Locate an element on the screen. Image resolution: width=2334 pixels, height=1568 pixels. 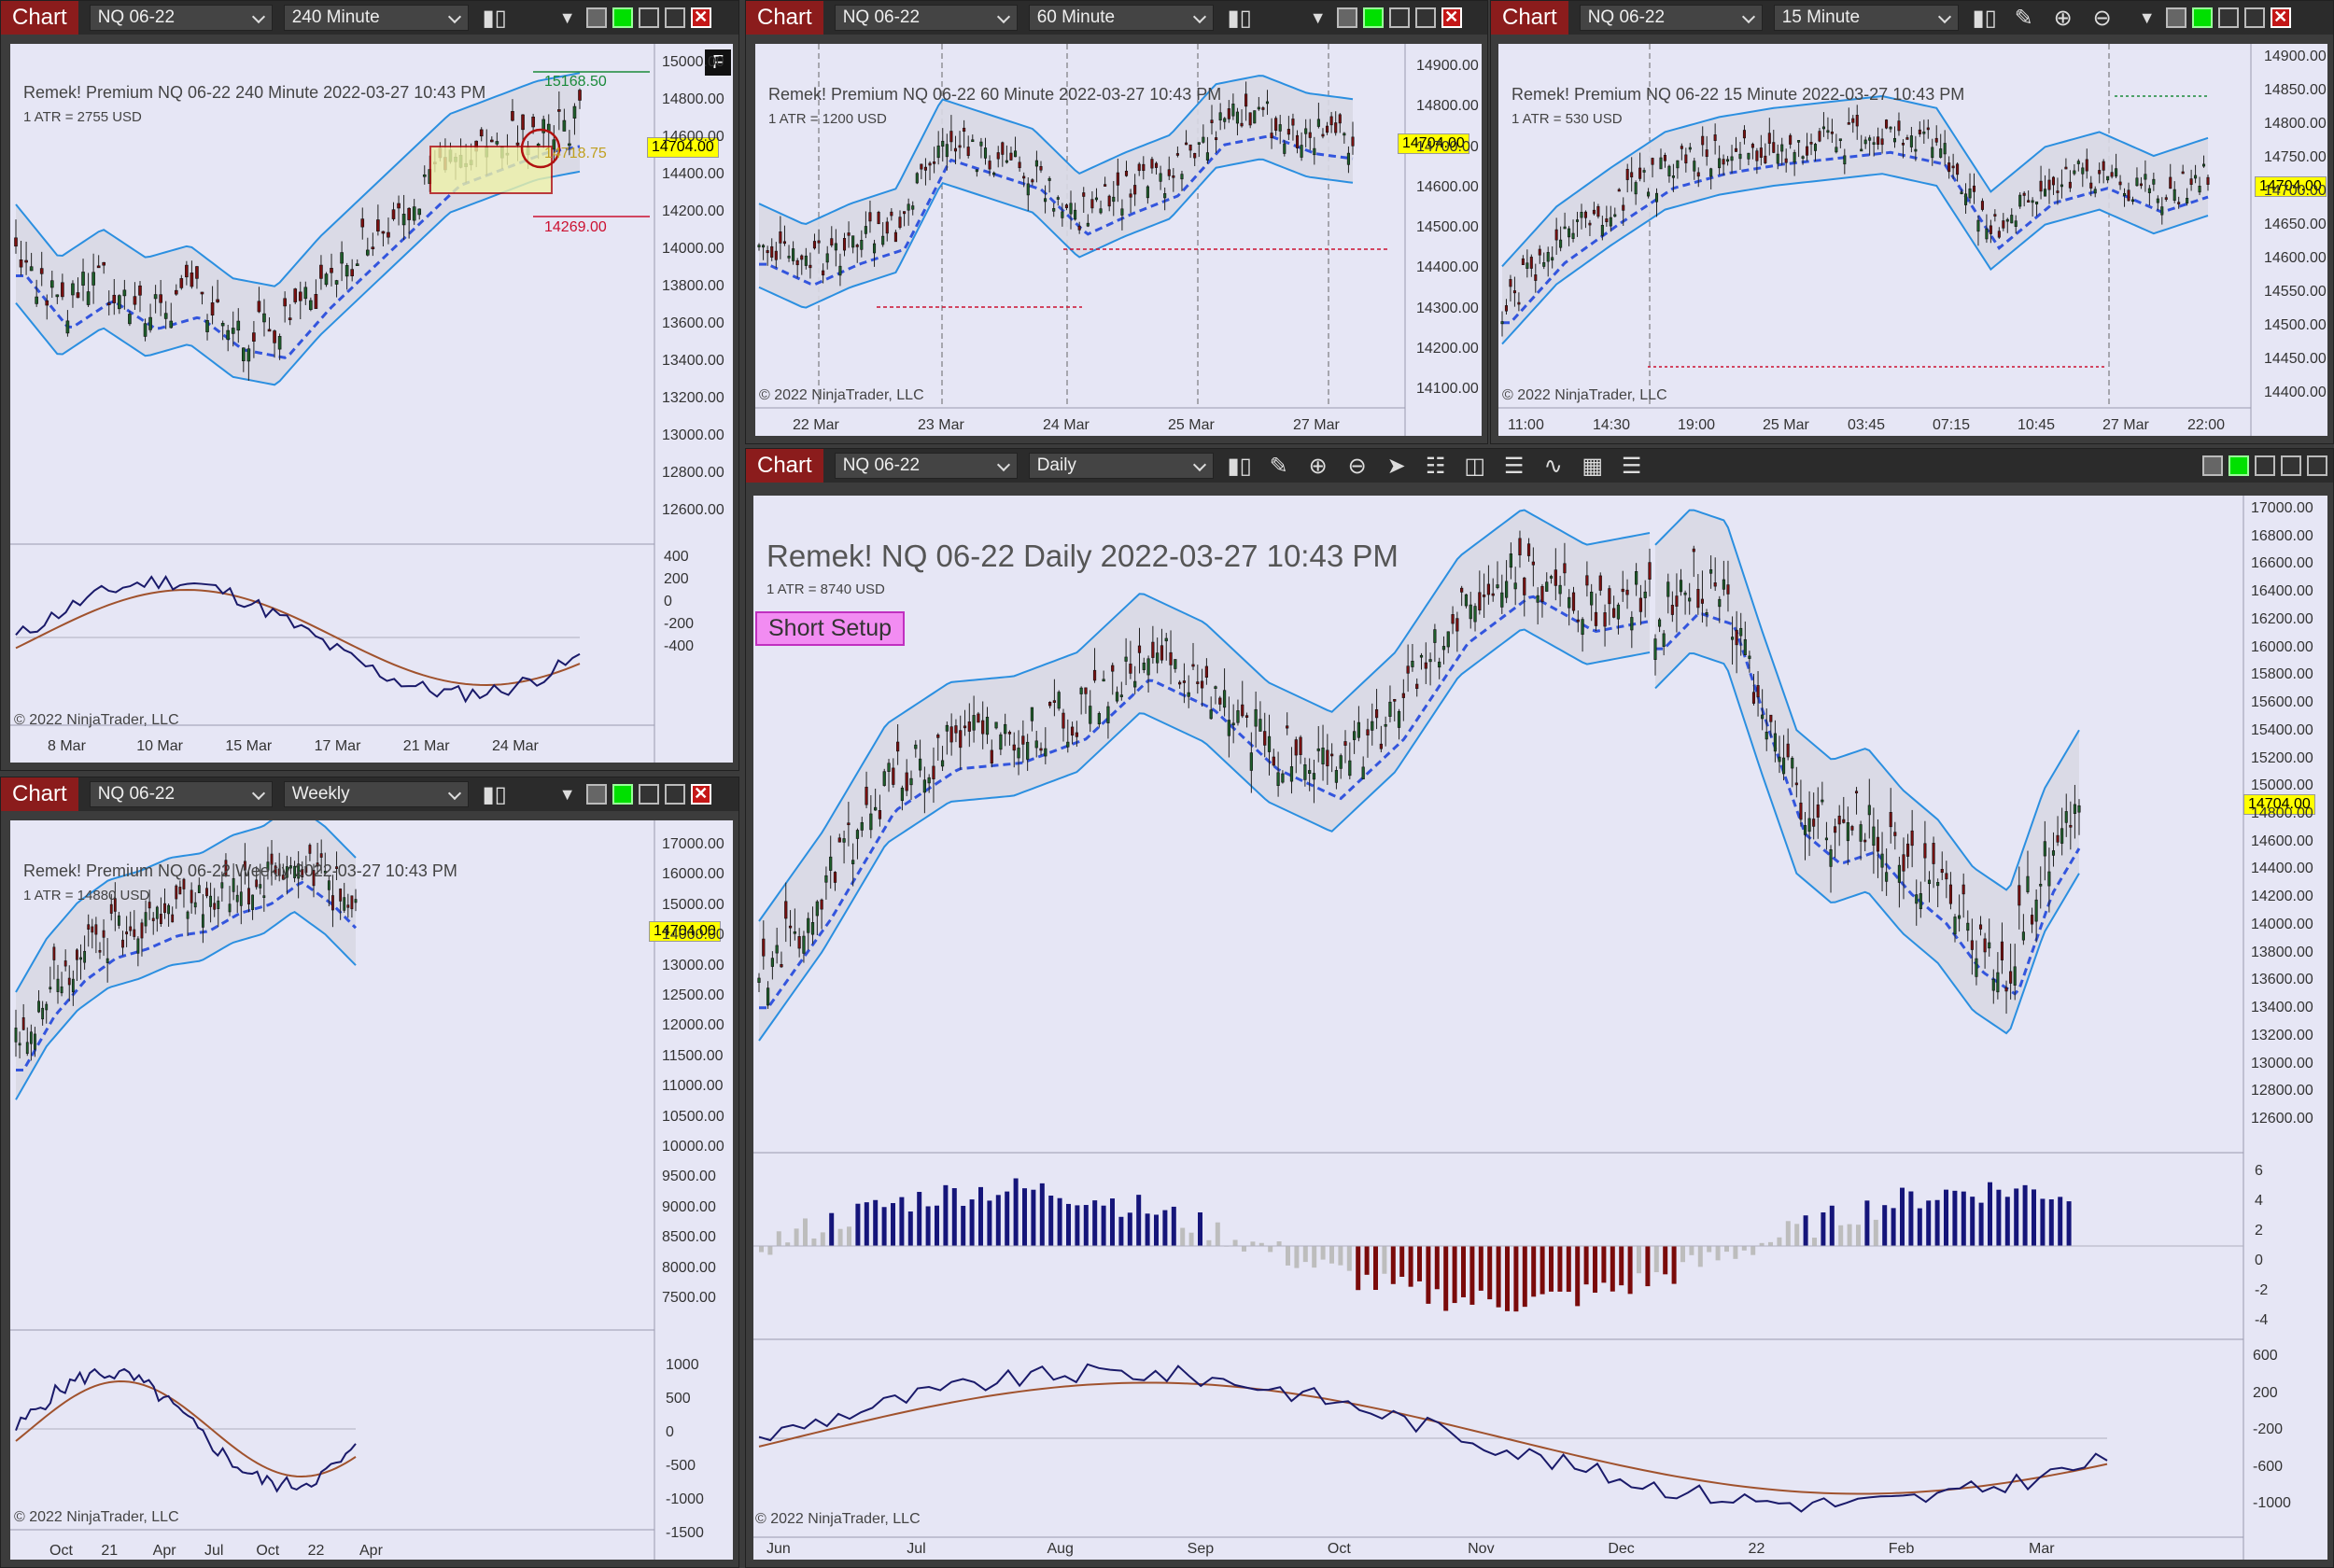
time-axis-tick-label: Mar is located at coordinates (2042, 1549).